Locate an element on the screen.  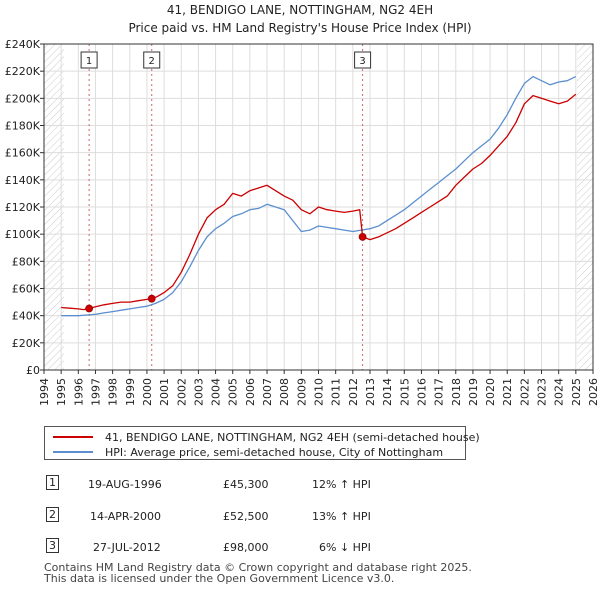
y-tick-label: £60K is located at coordinates (26, 289).